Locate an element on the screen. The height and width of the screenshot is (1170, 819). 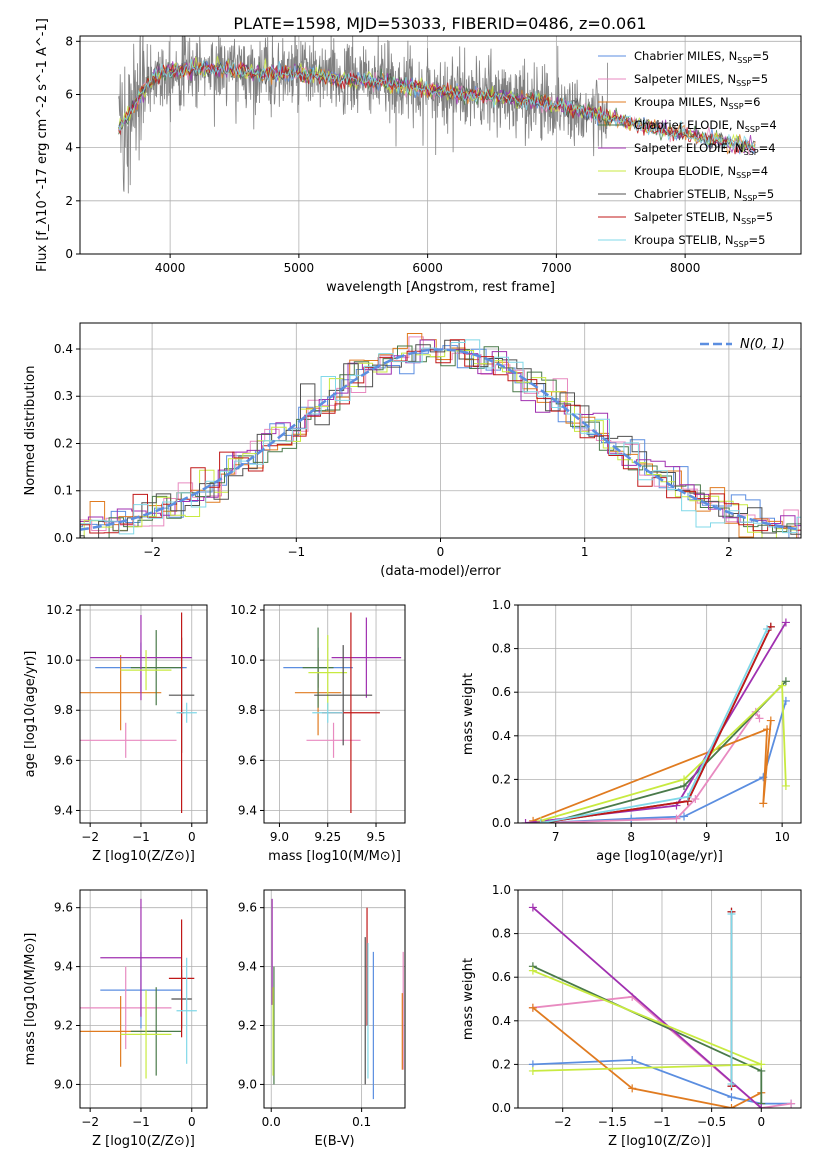
x-axis-label: age [log10(age/yr)] is located at coordinates (659, 856).